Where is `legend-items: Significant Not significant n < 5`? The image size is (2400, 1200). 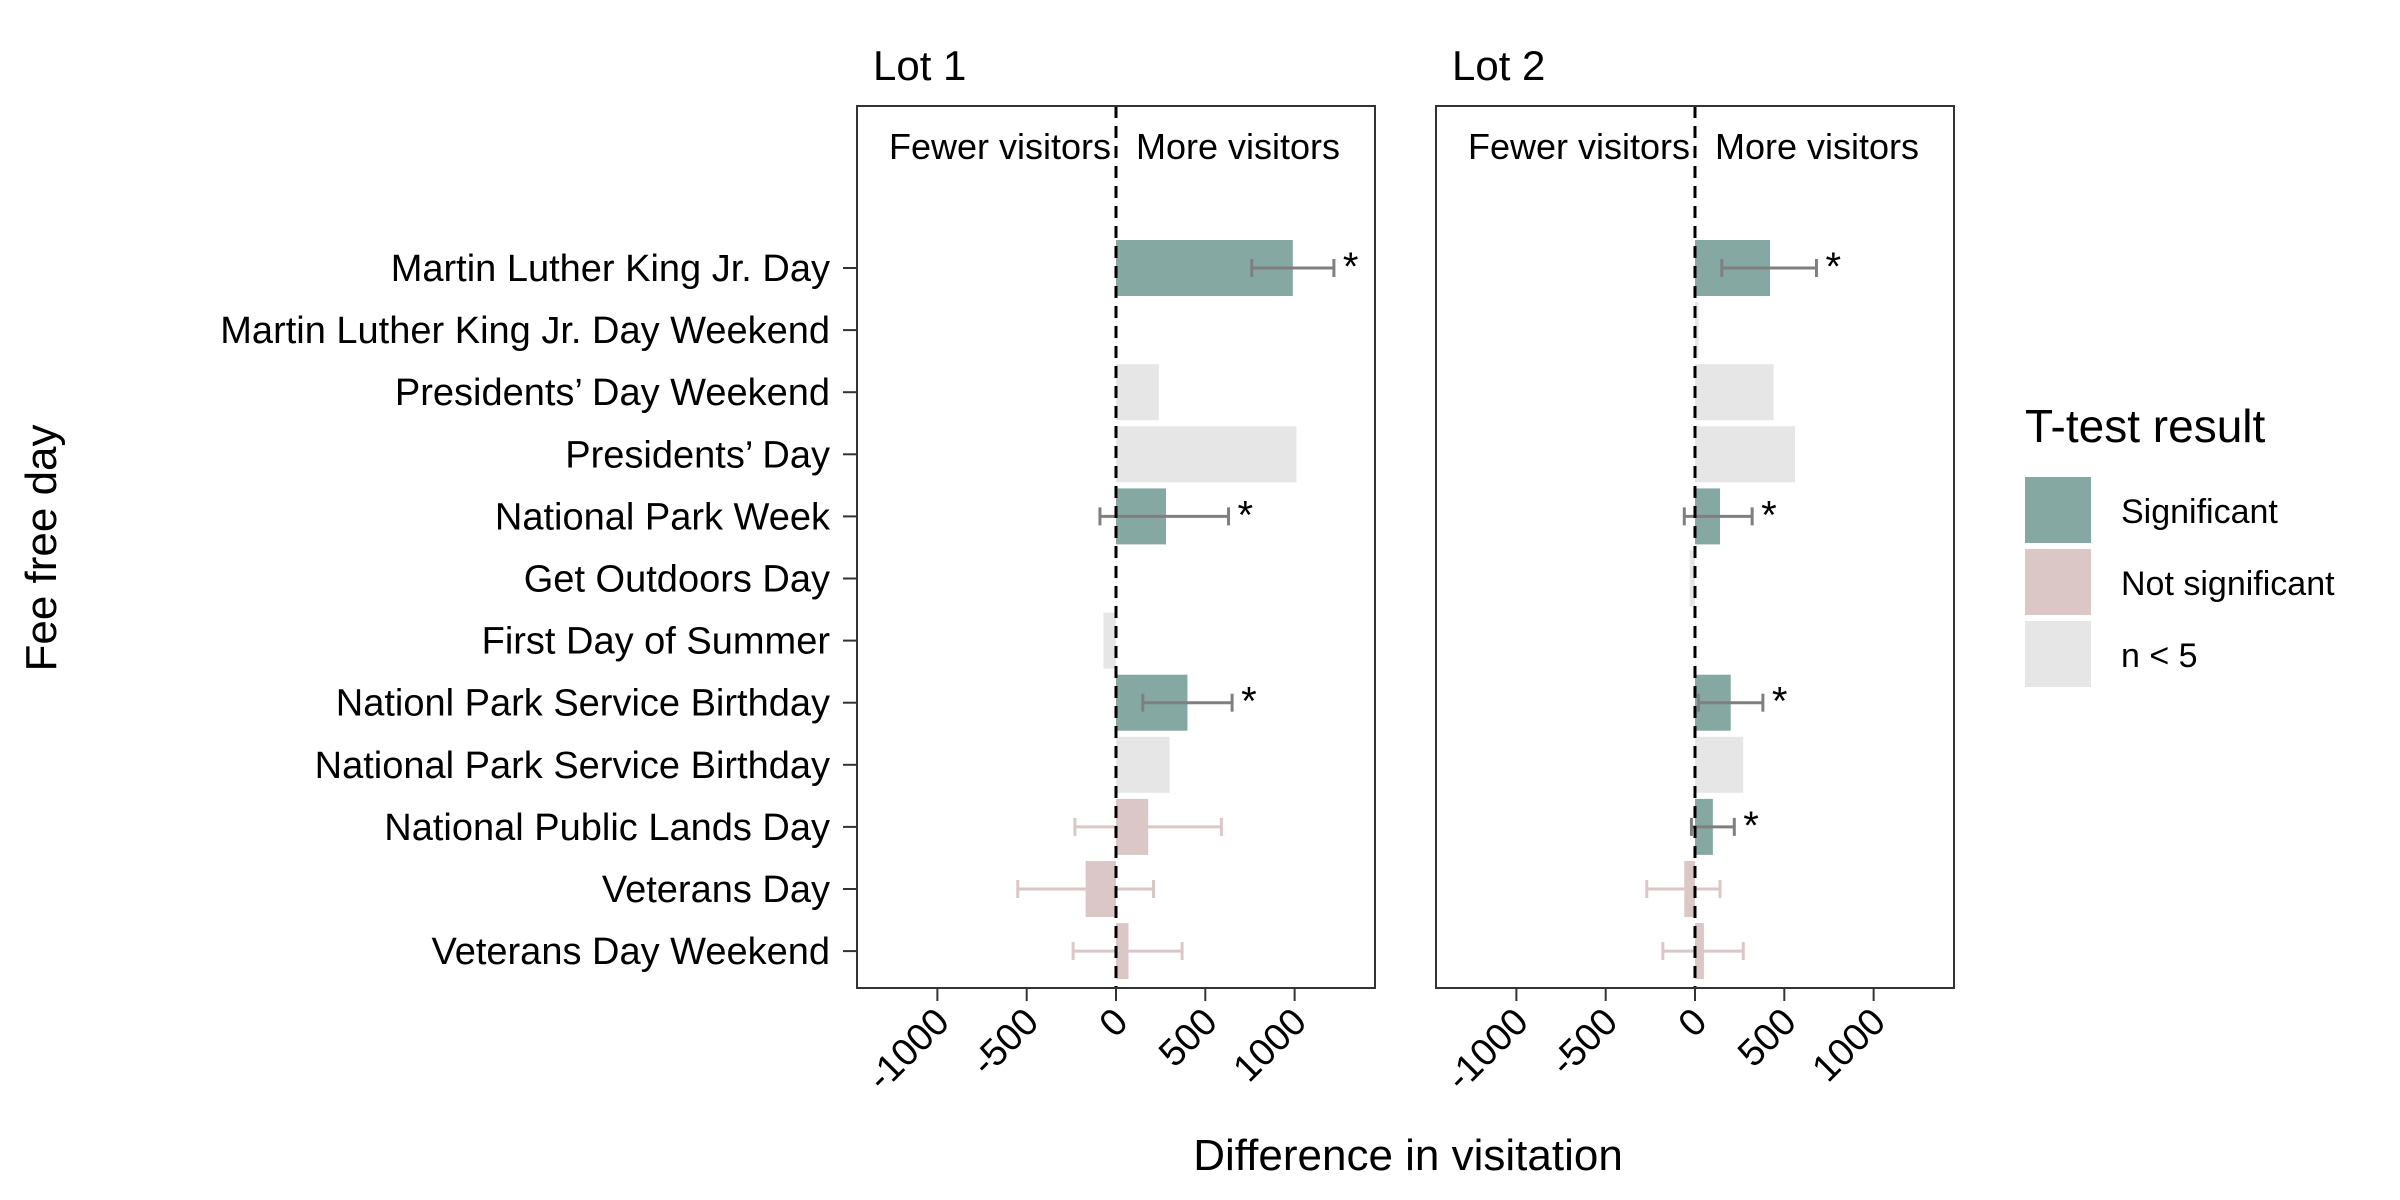 legend-items: Significant Not significant n < 5 is located at coordinates (2180, 582).